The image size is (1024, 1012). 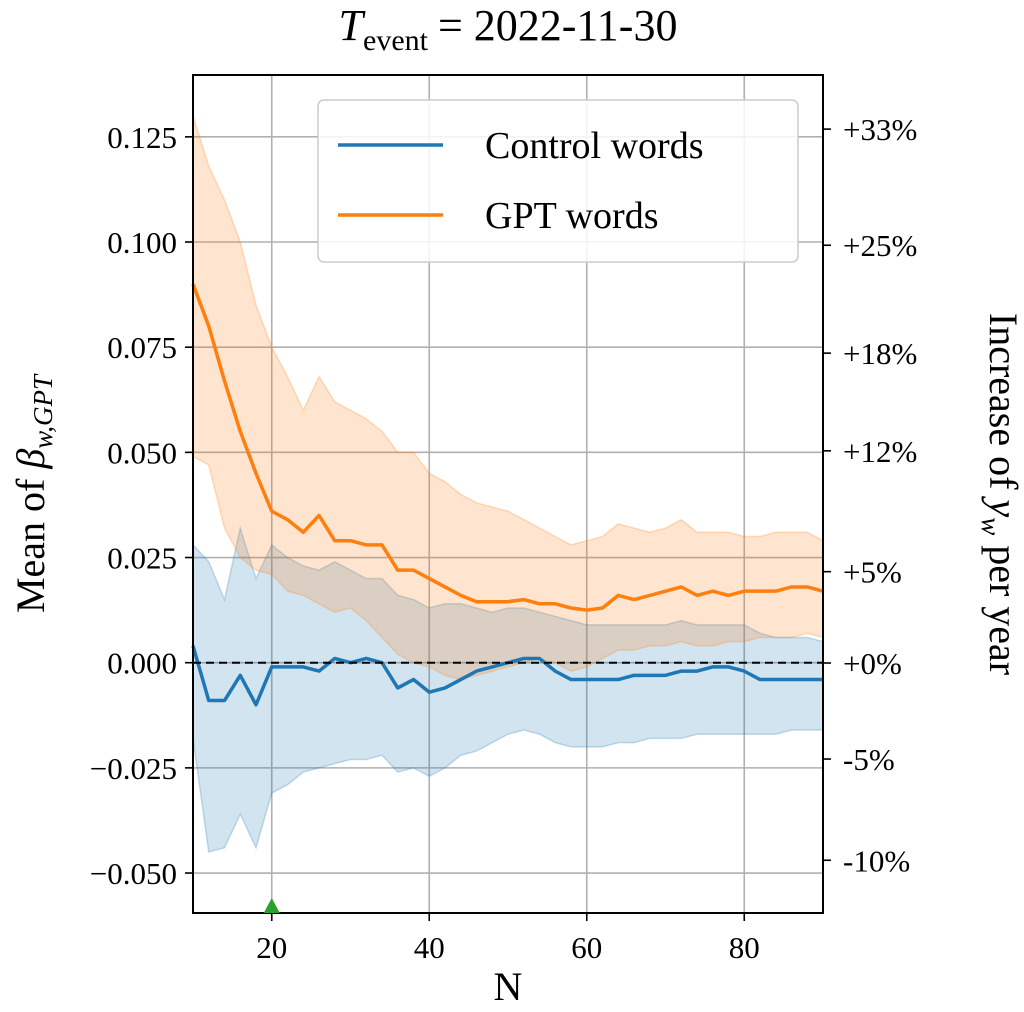 What do you see at coordinates (353, 25) in the screenshot?
I see `title-symbol: T` at bounding box center [353, 25].